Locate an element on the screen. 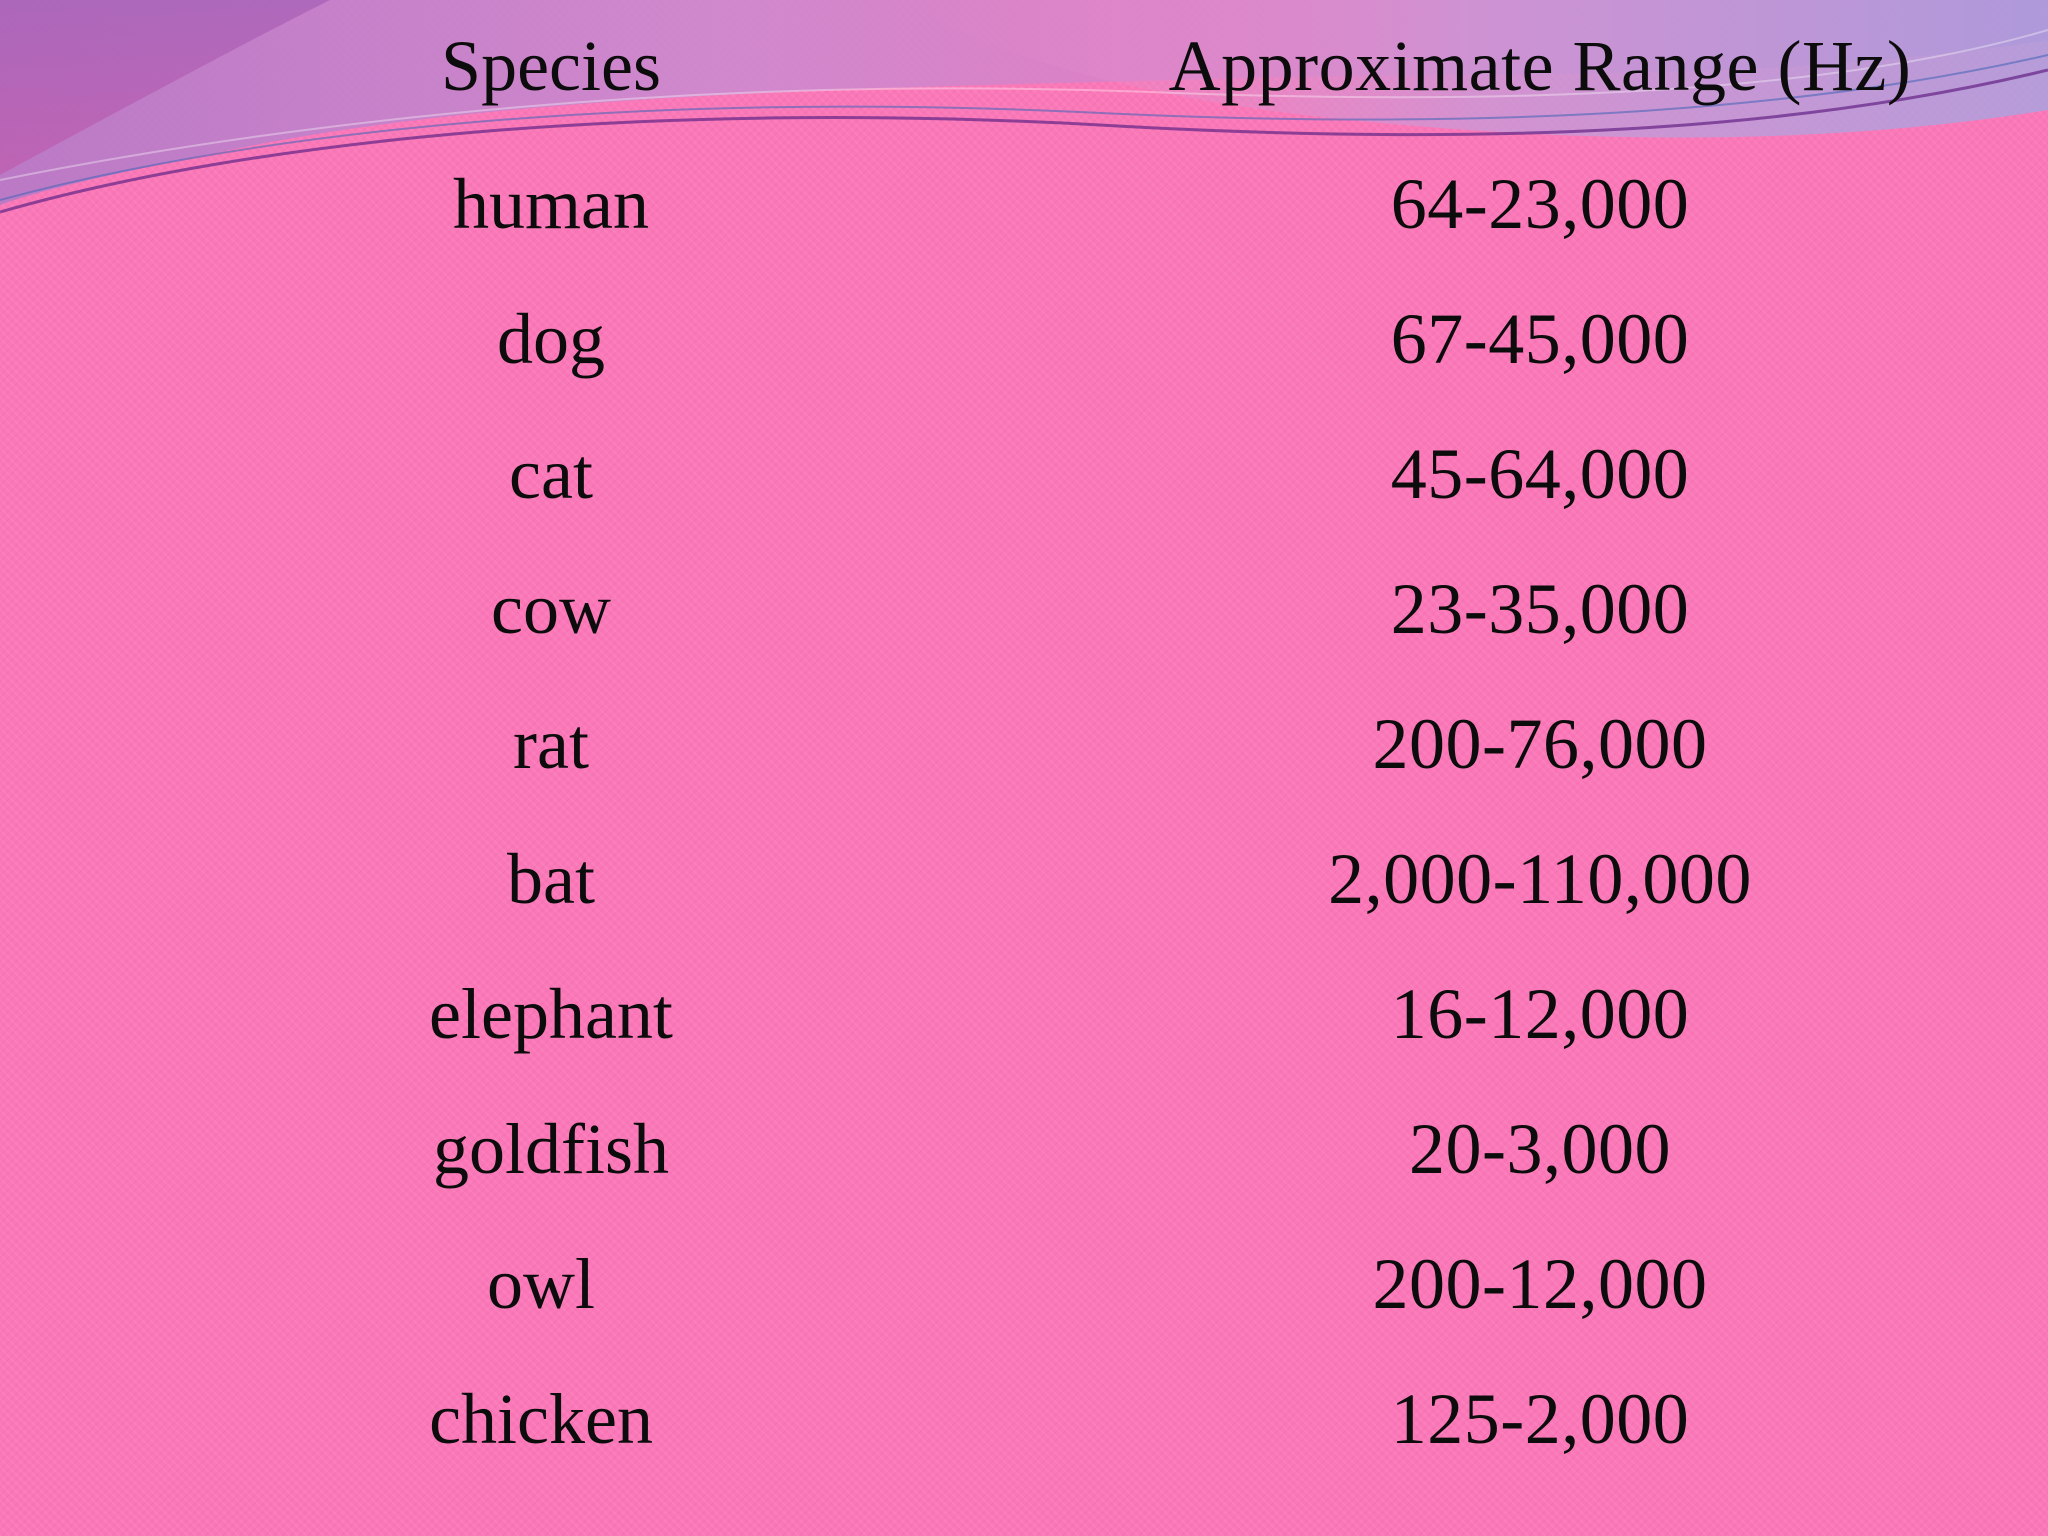 The image size is (2048, 1536). species-cell: bat is located at coordinates (551, 879).